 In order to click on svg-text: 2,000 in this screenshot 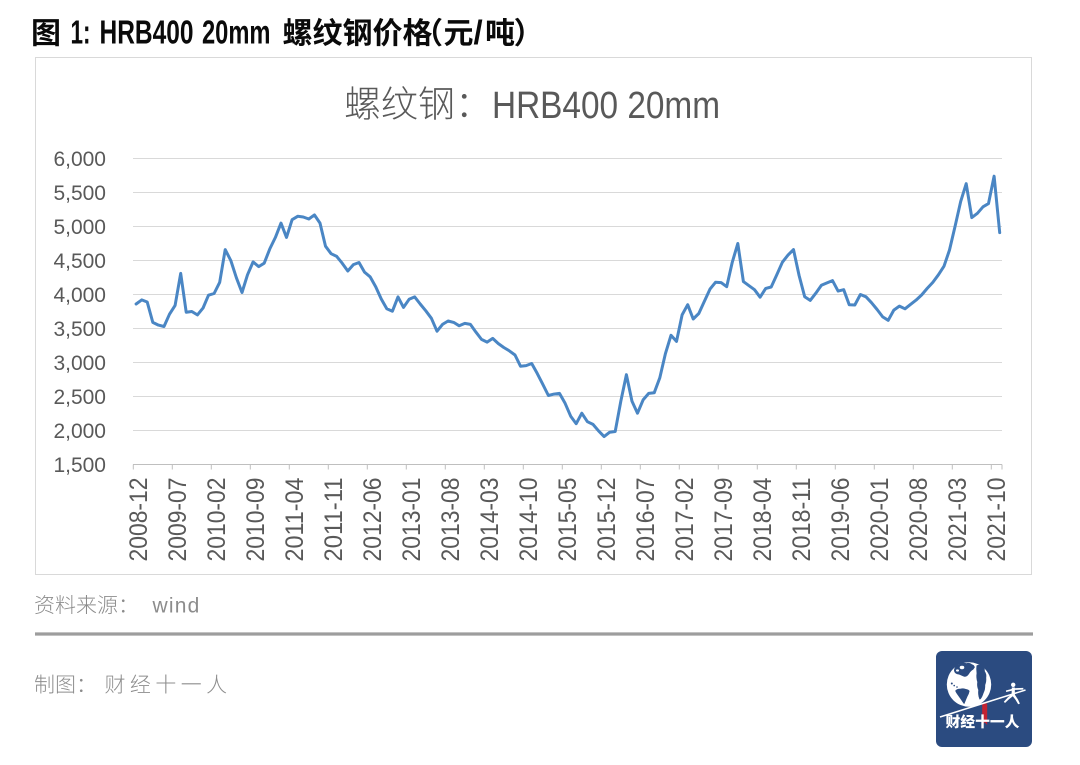, I will do `click(79, 431)`.